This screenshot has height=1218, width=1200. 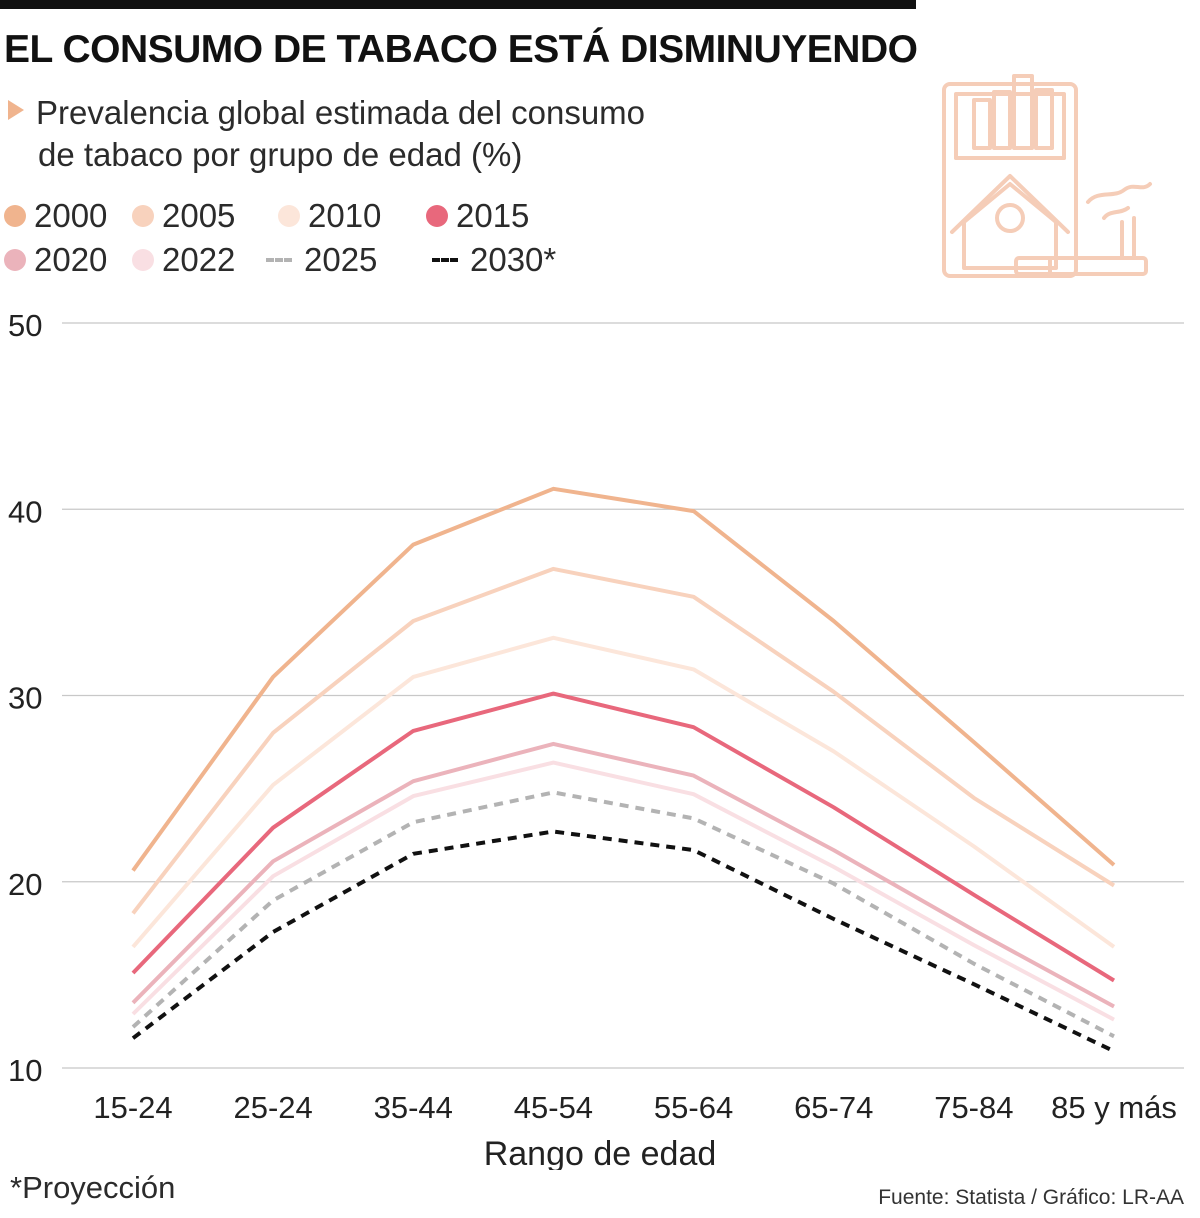 What do you see at coordinates (25, 325) in the screenshot?
I see `y-tick-label: 50` at bounding box center [25, 325].